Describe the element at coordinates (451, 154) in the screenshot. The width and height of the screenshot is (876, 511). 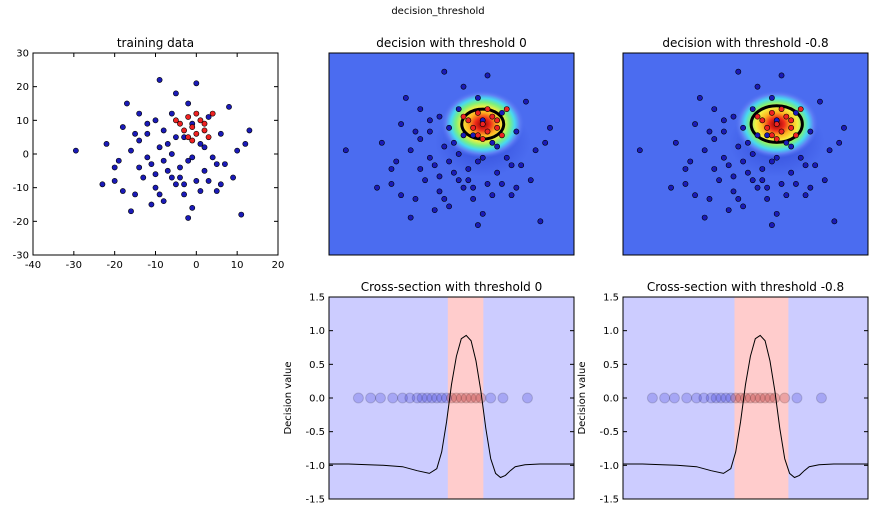
I see `plot-frame` at that location.